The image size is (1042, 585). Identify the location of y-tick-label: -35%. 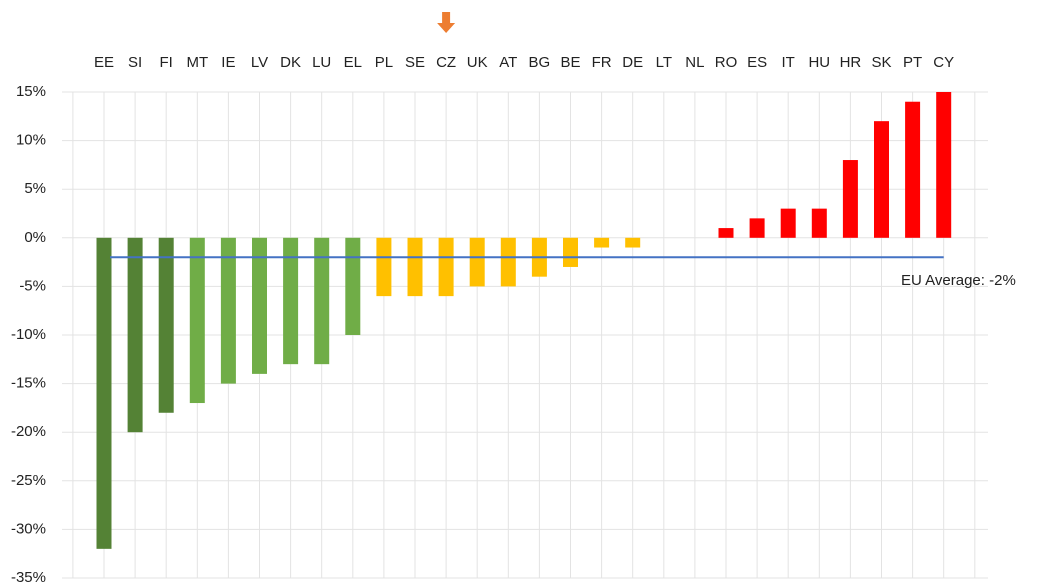
(28, 577).